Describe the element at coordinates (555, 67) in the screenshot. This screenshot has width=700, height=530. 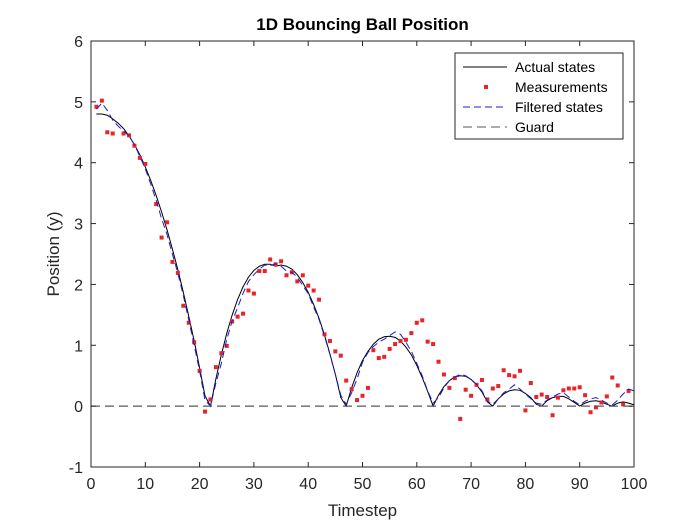
I see `legend-label-actual-states: Actual states` at that location.